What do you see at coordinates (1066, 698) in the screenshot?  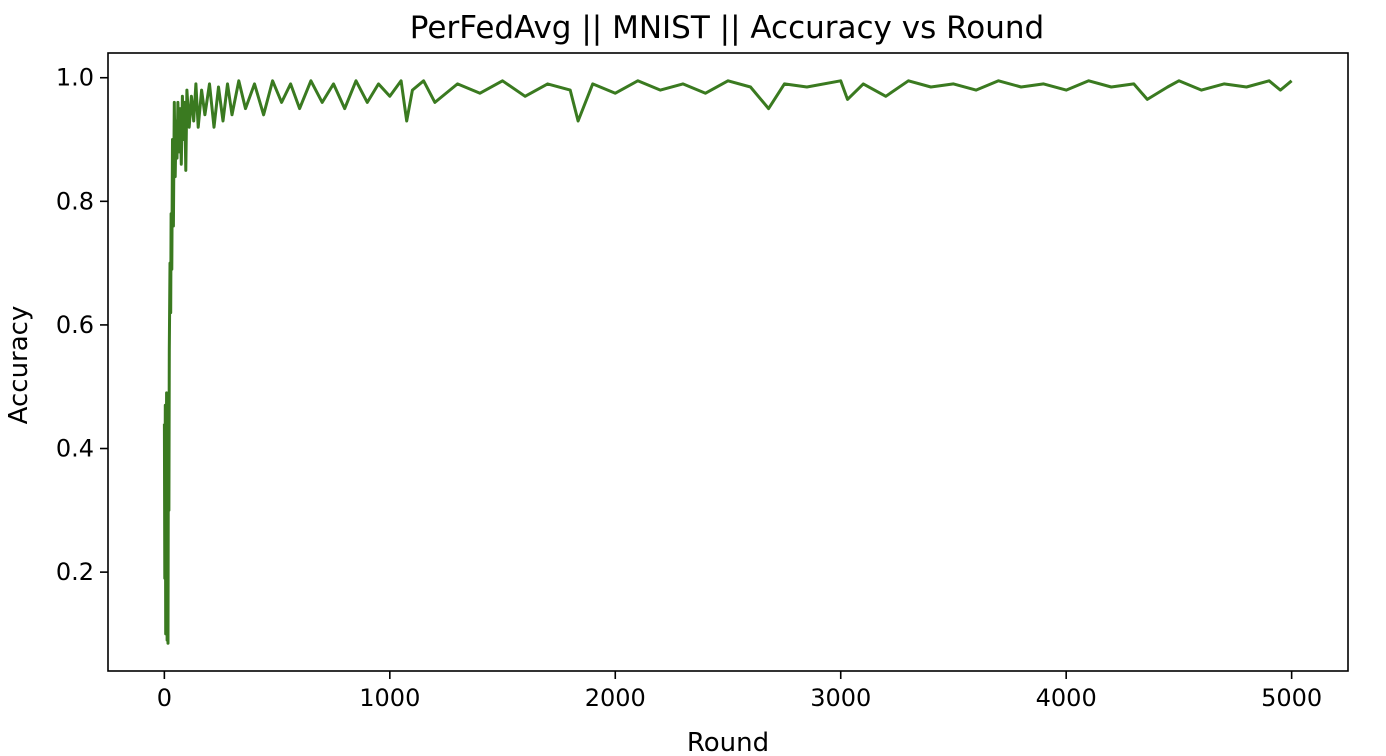 I see `x-tick-label: 4000` at bounding box center [1066, 698].